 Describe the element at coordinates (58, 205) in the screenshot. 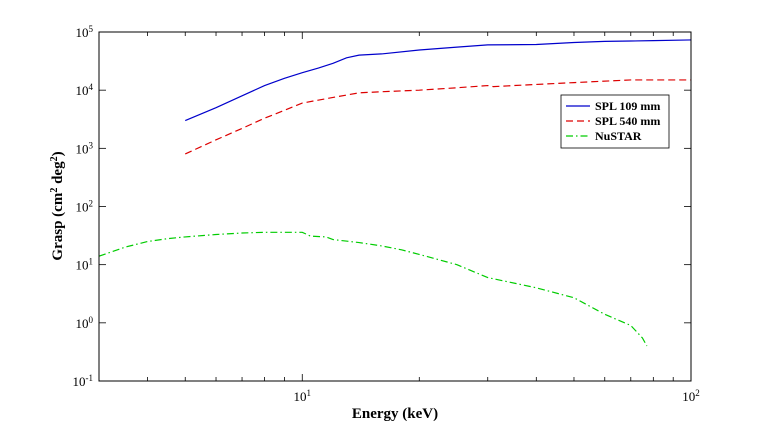

I see `y-axis-title: Grasp (cm2 deg2)` at that location.